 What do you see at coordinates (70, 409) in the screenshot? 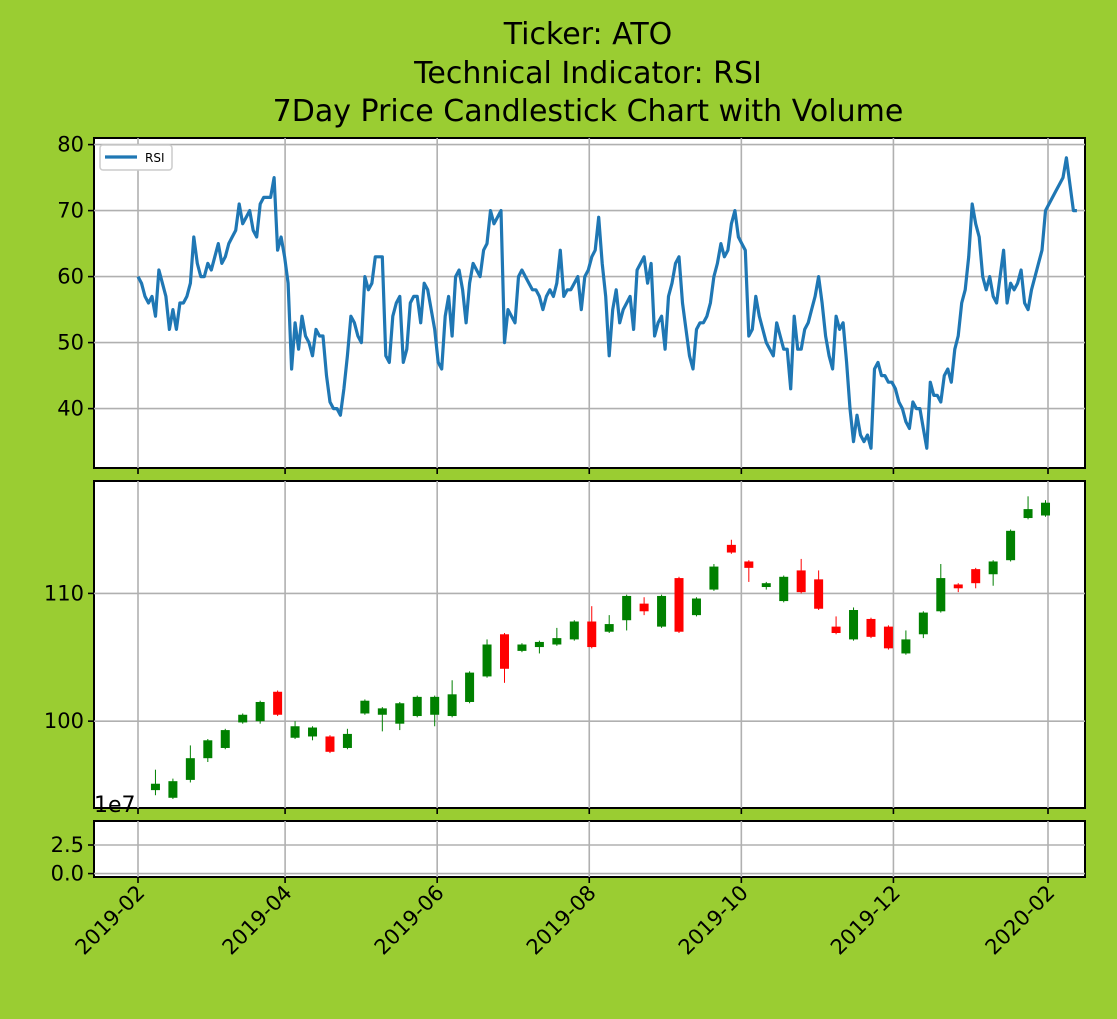
I see `y-tick-label: 40` at bounding box center [70, 409].